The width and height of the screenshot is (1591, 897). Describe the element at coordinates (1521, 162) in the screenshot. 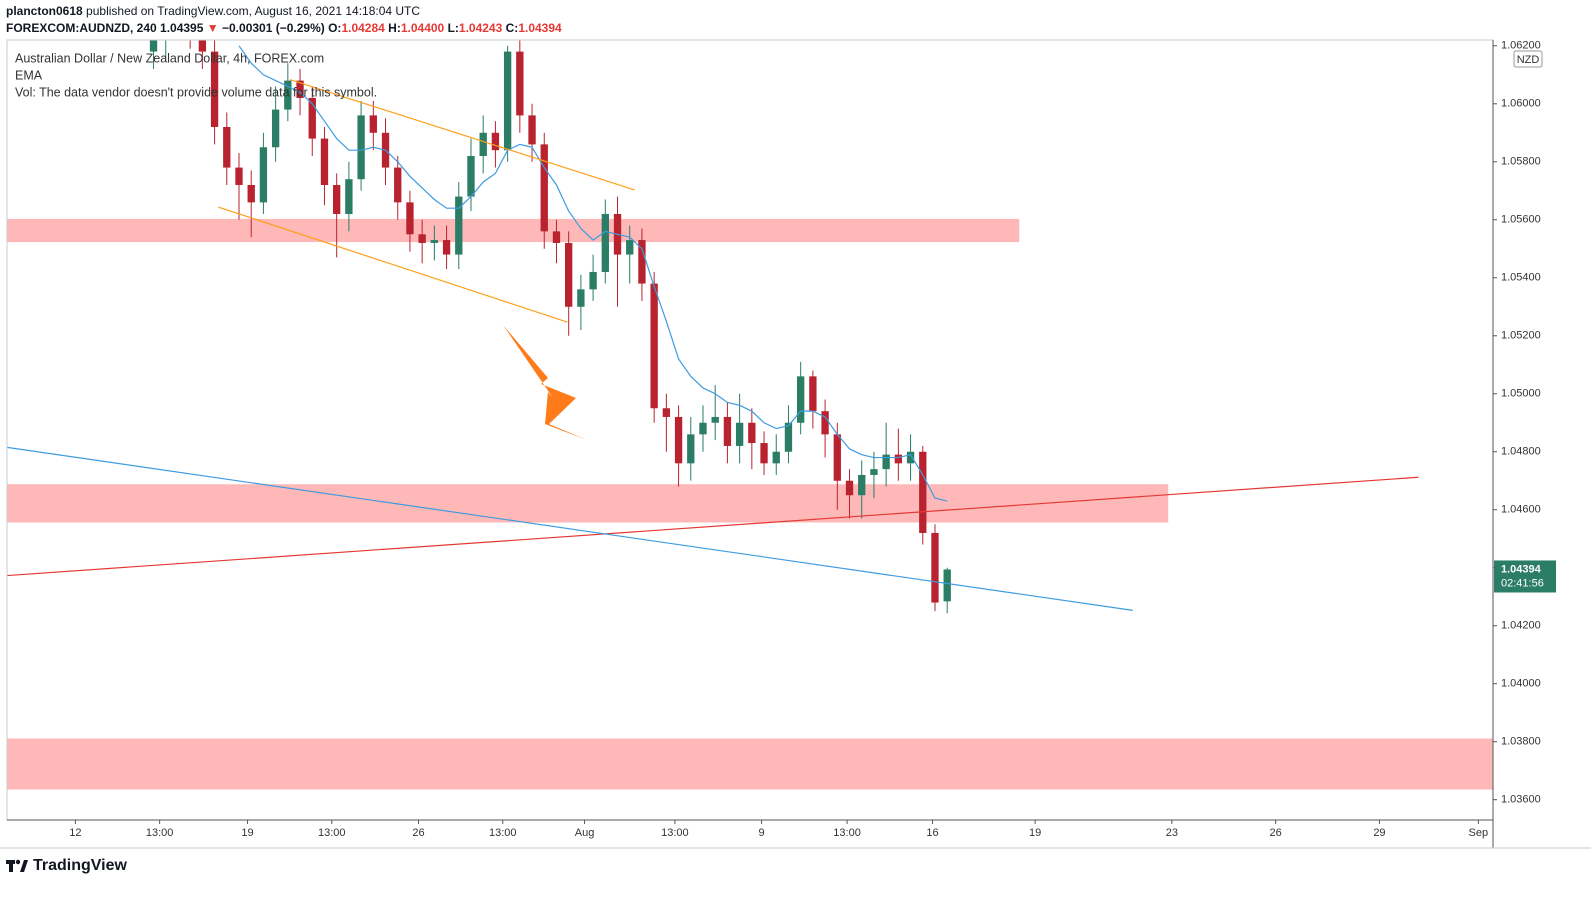

I see `y-tick-label: 1.05800` at that location.